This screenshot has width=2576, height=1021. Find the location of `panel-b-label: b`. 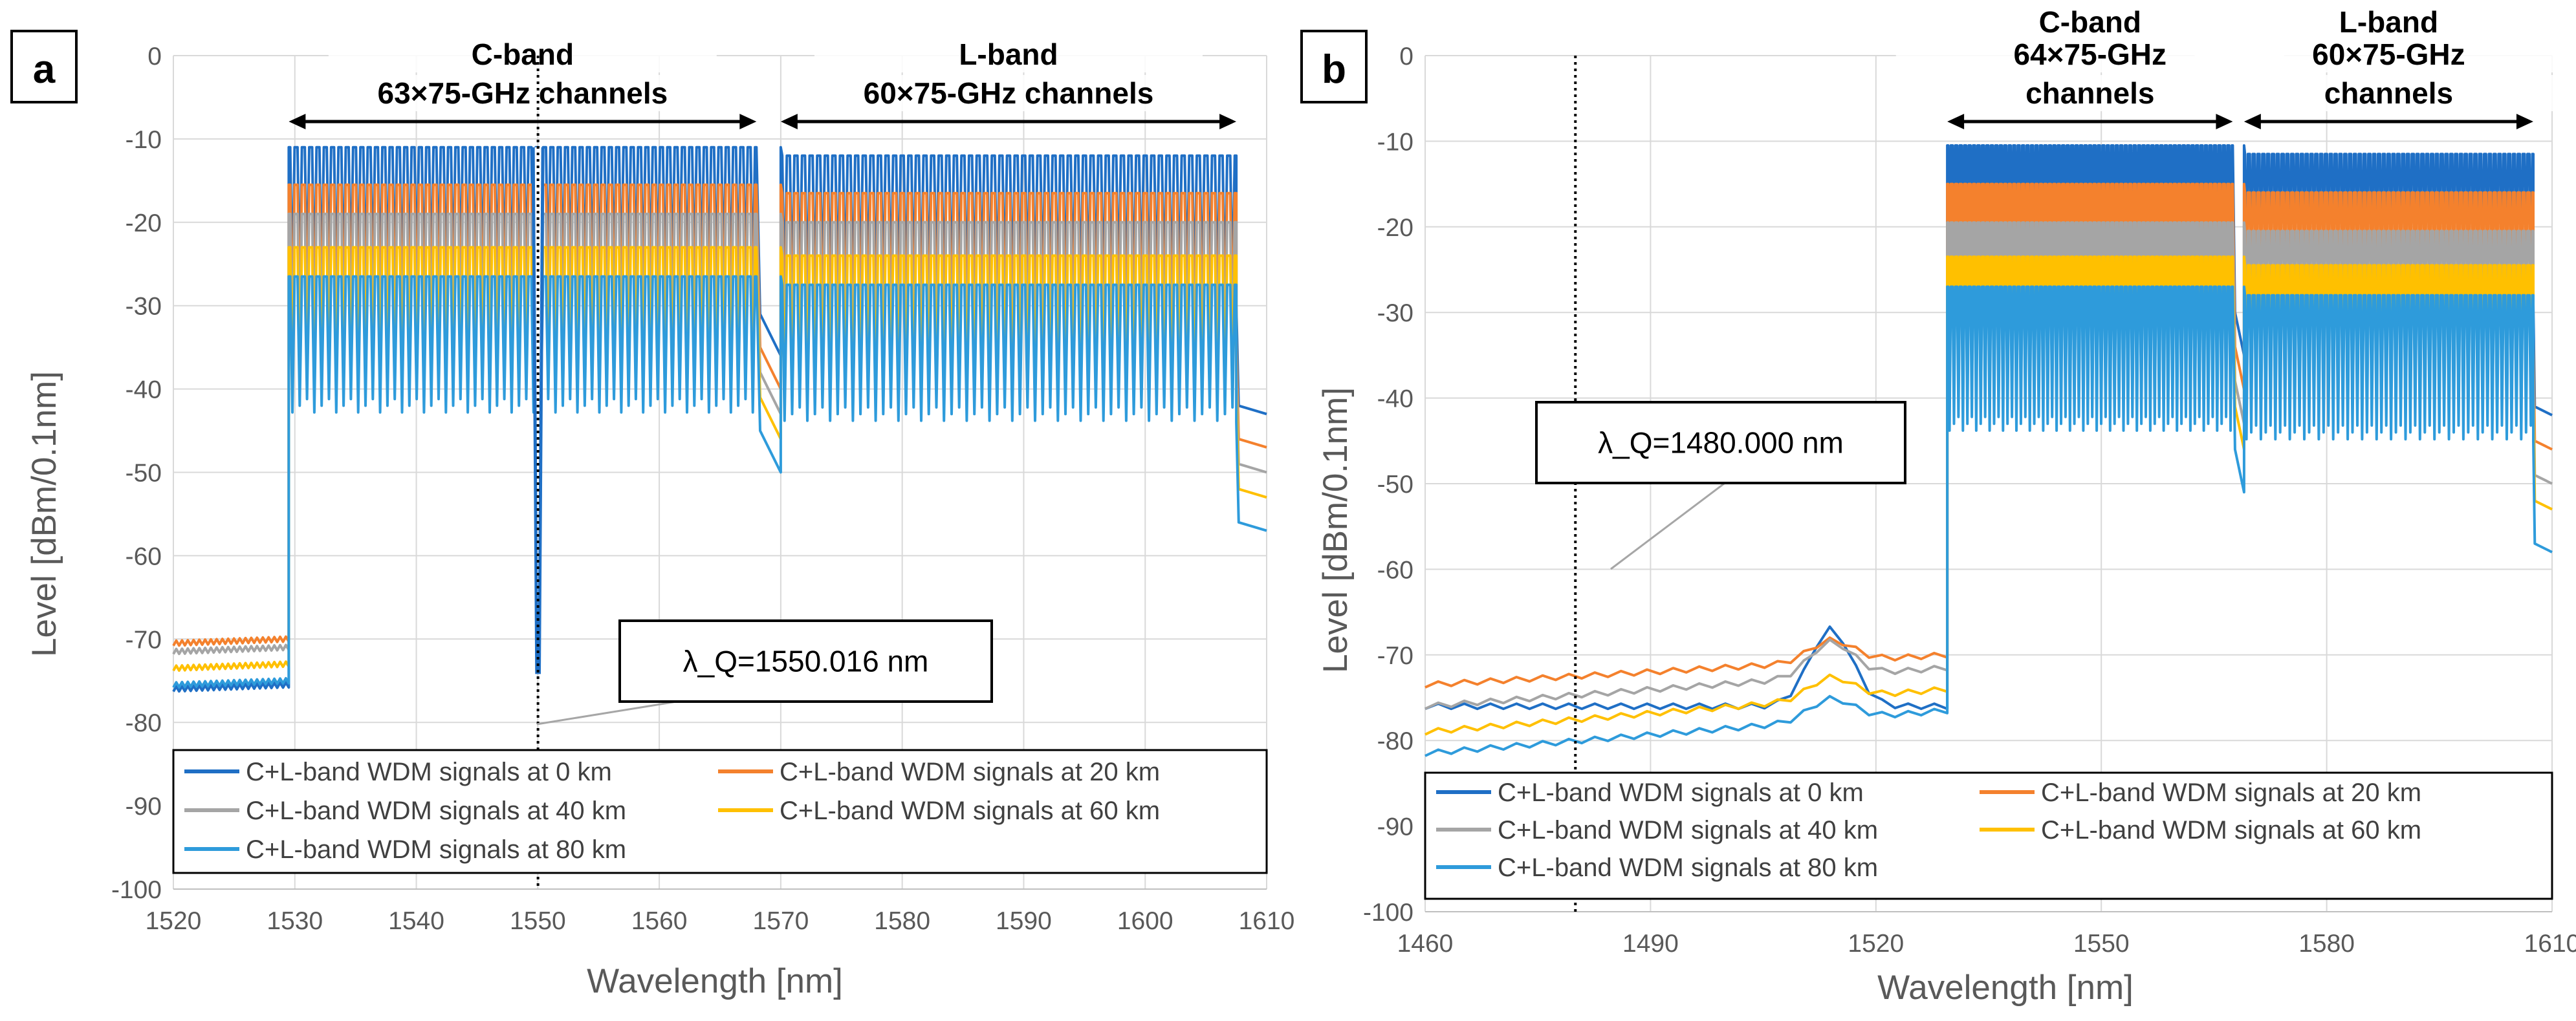

panel-b-label: b is located at coordinates (1334, 69).